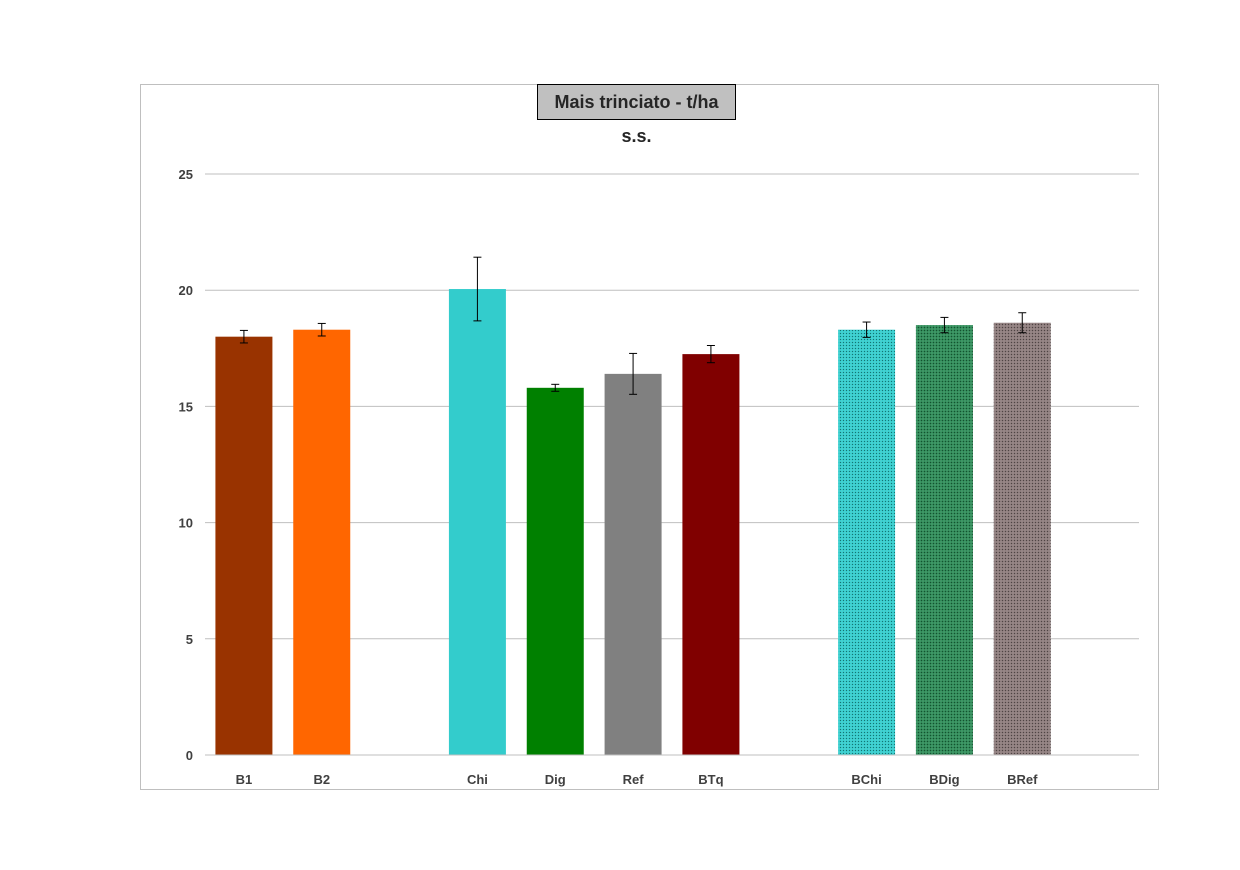 The width and height of the screenshot is (1240, 870). What do you see at coordinates (866, 329) in the screenshot?
I see `error-bar-bchi` at bounding box center [866, 329].